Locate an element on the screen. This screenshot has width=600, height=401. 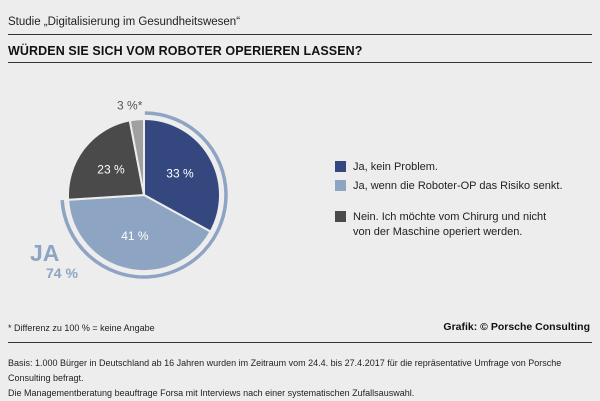
slice-no-answer is located at coordinates (136, 156).